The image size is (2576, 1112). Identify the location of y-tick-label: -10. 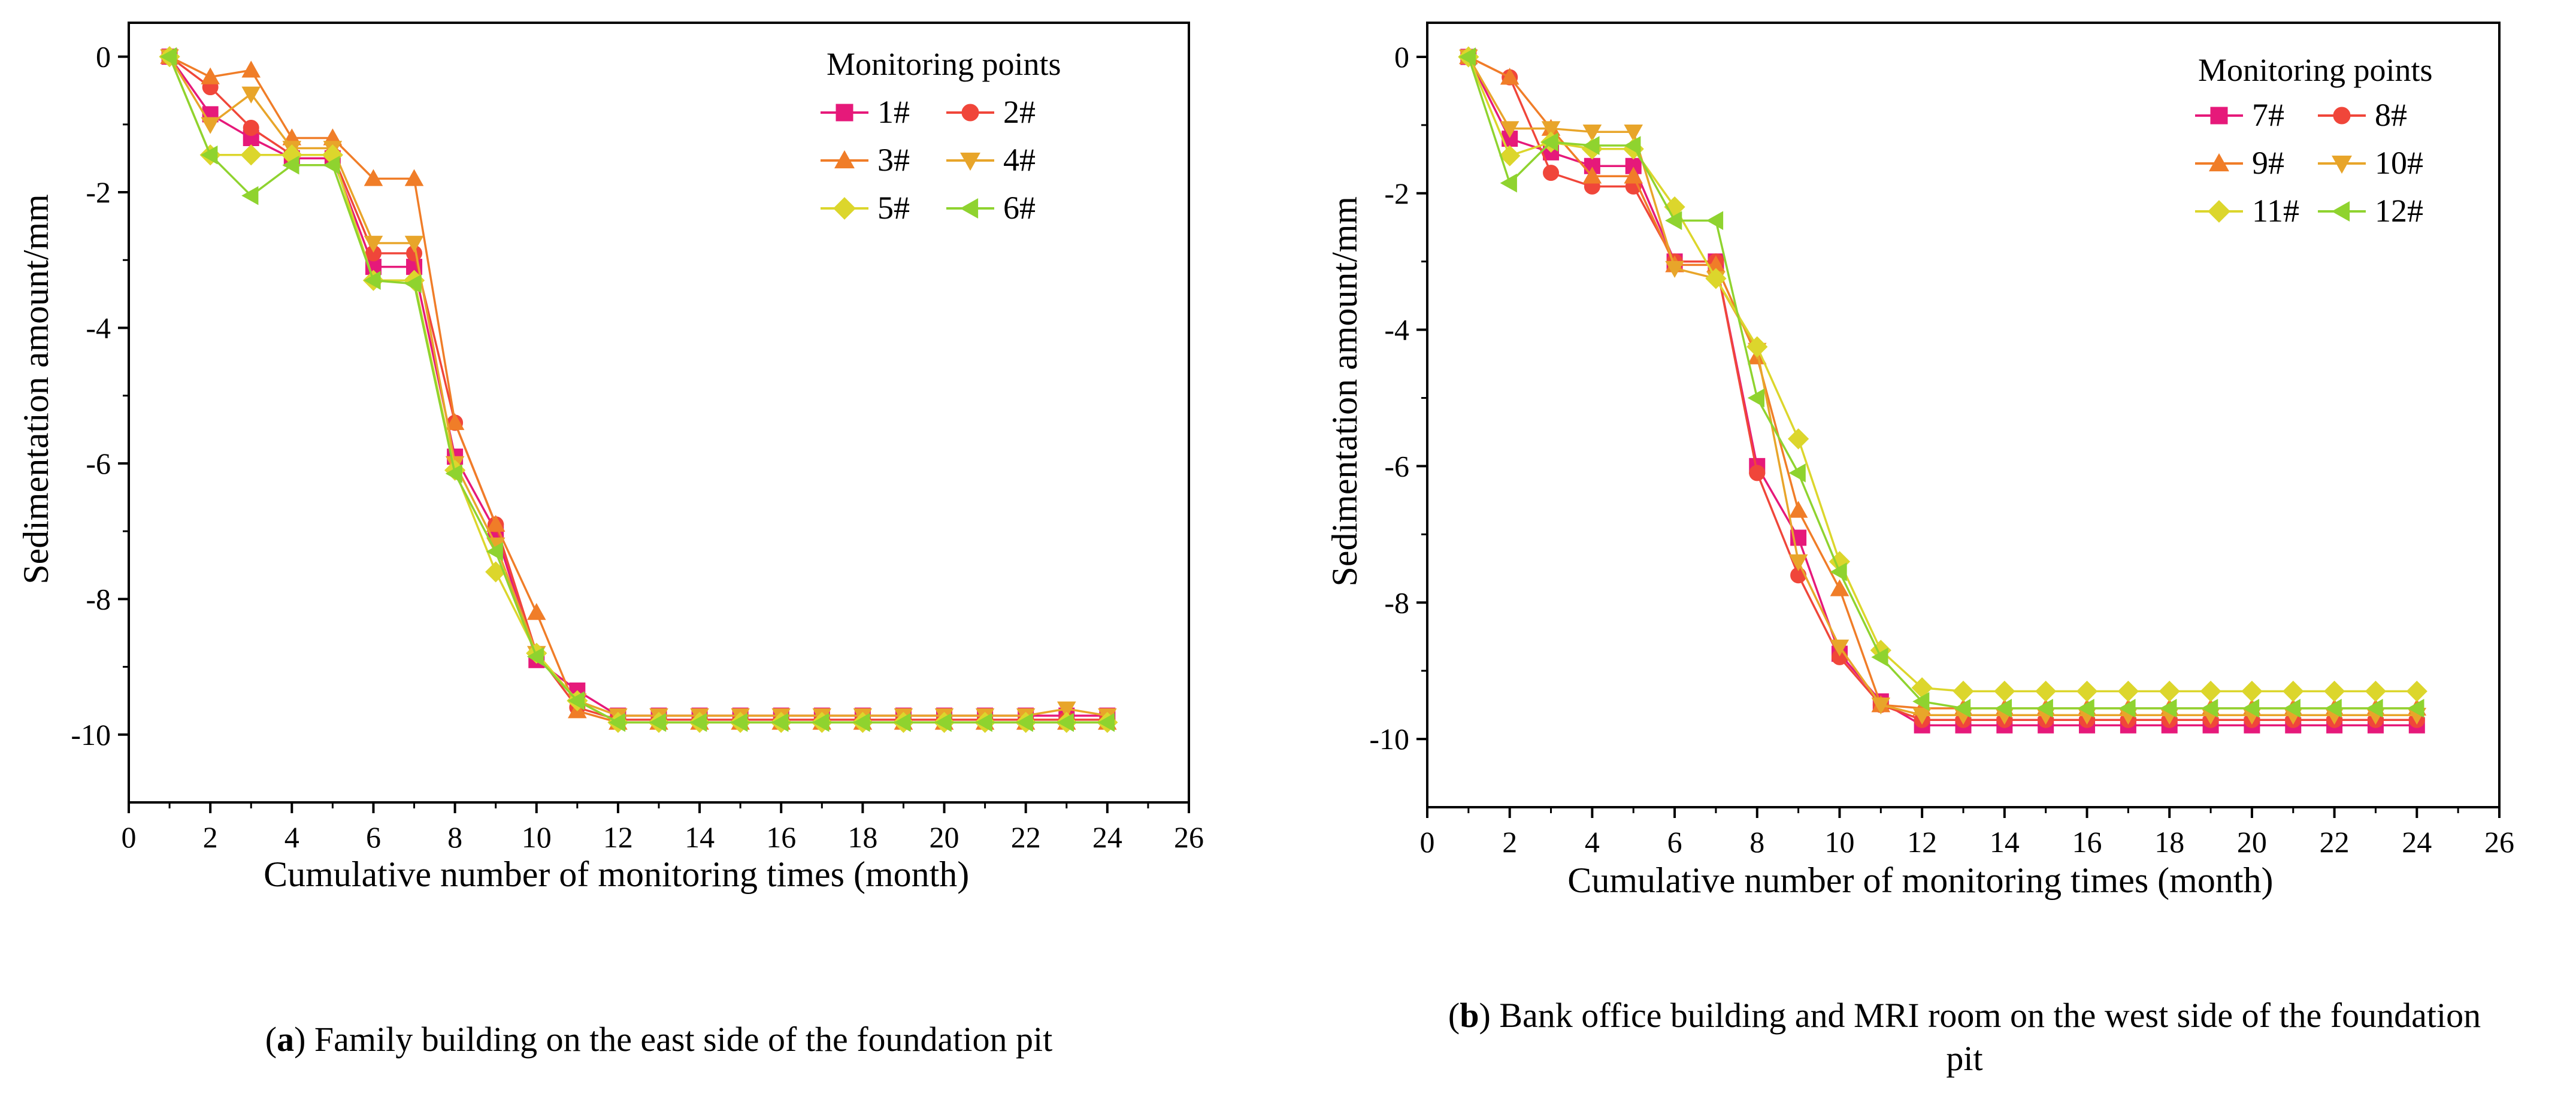
(91, 735).